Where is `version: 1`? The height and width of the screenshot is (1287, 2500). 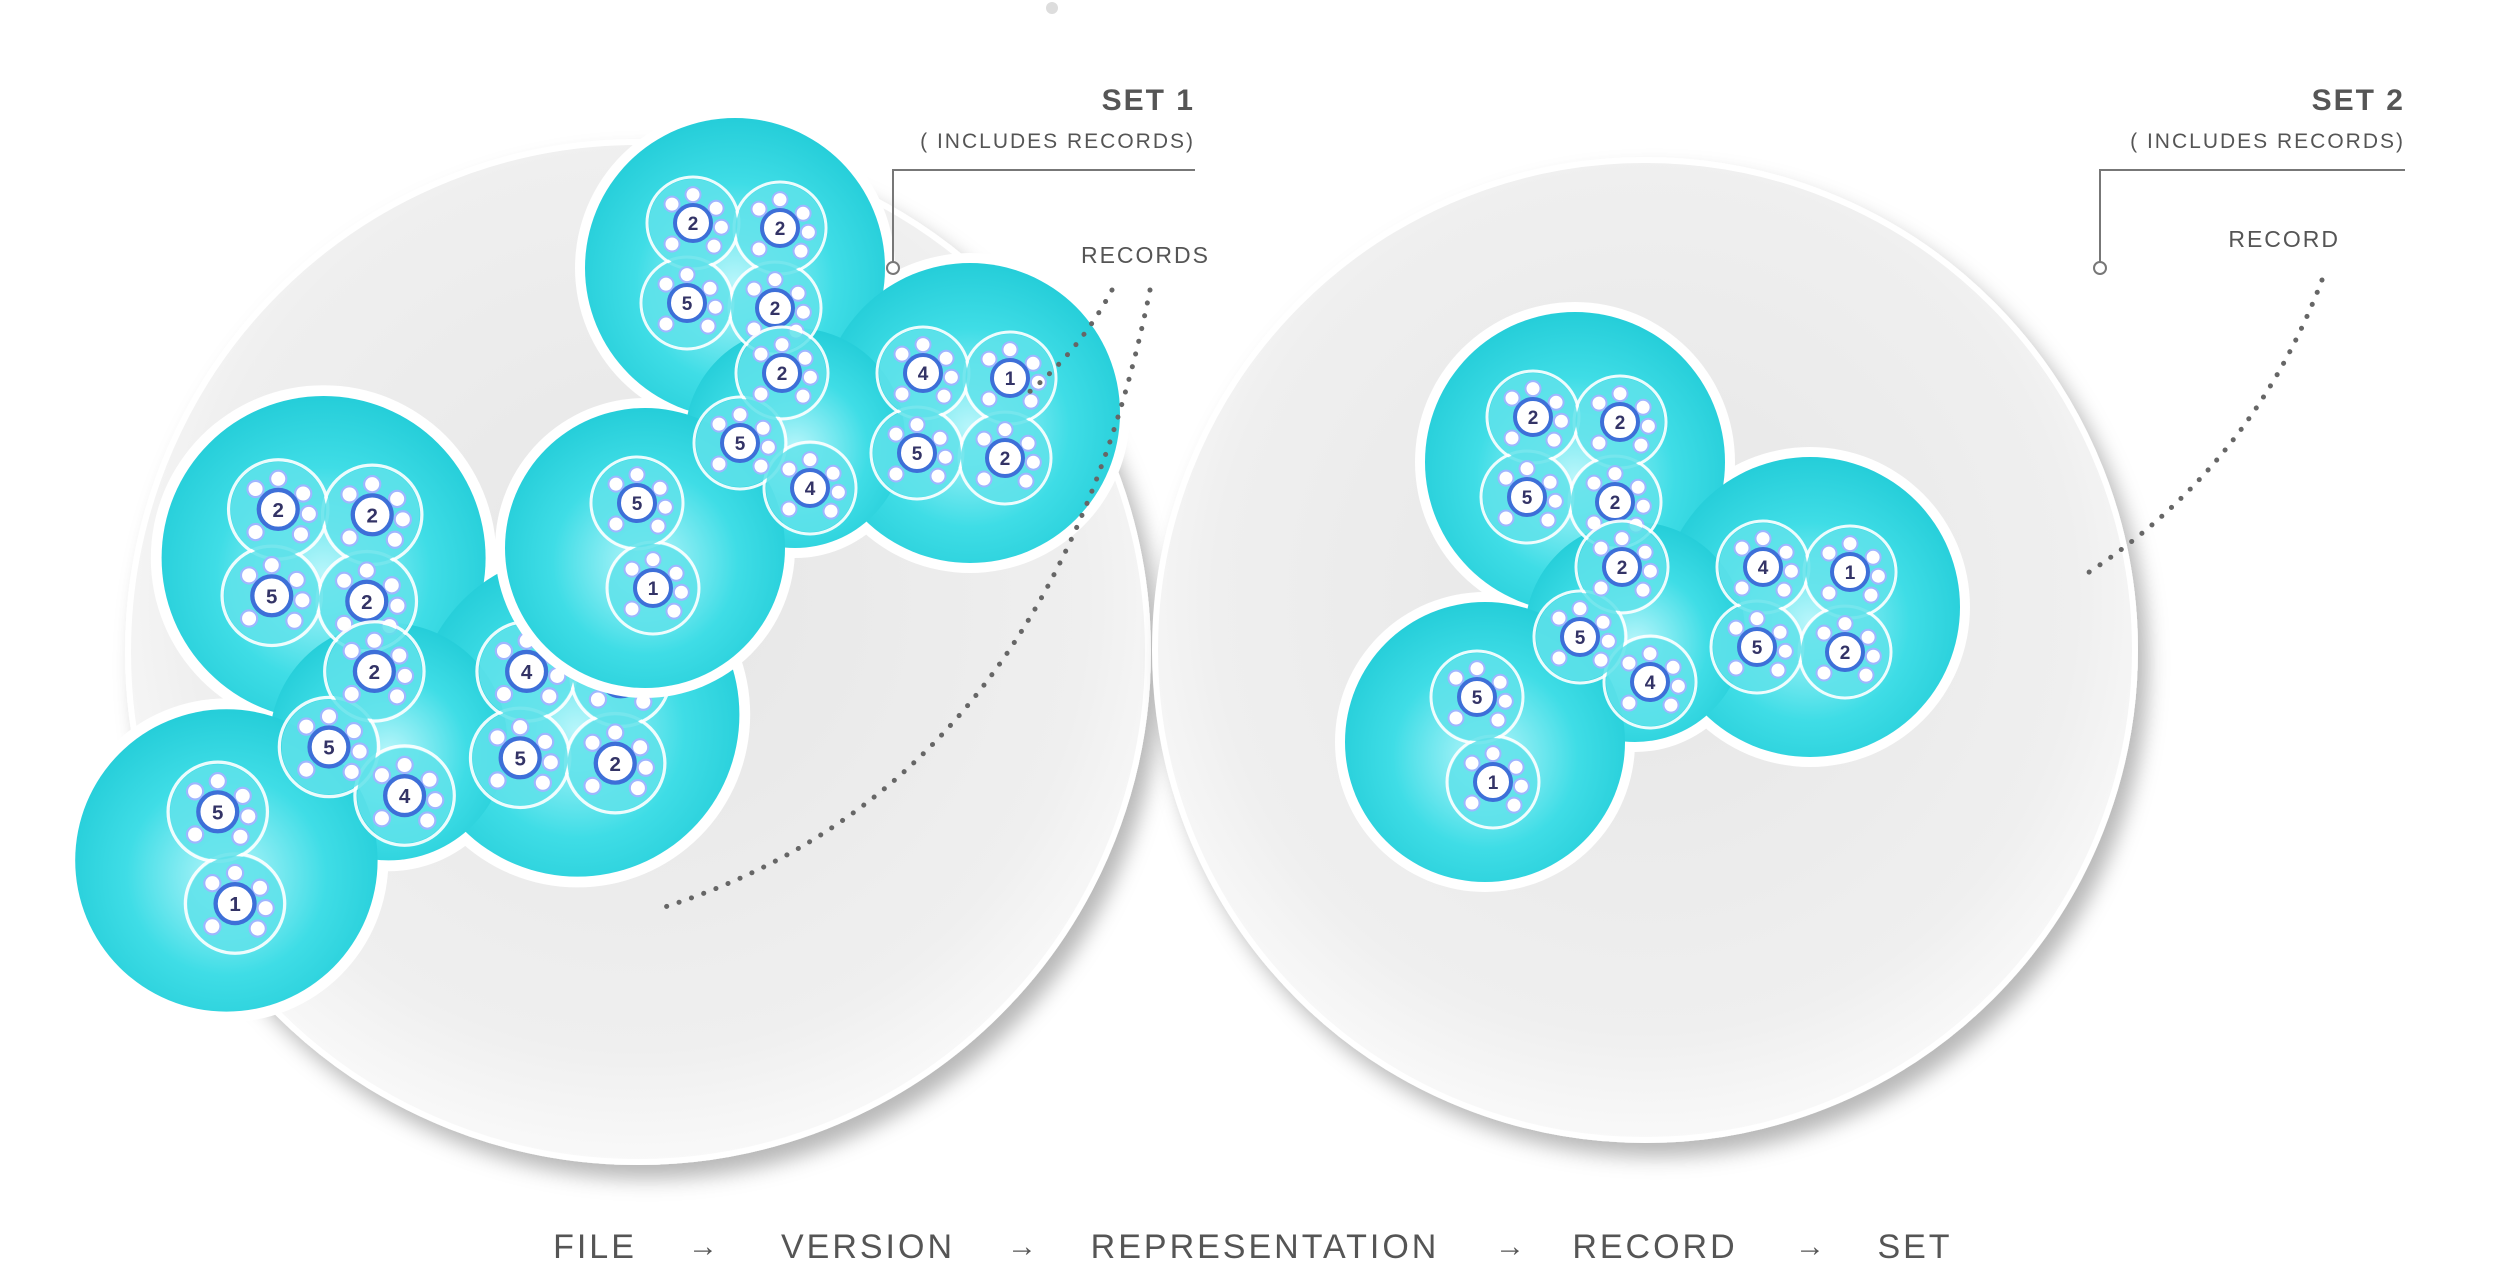 version: 1 is located at coordinates (1013, 375).